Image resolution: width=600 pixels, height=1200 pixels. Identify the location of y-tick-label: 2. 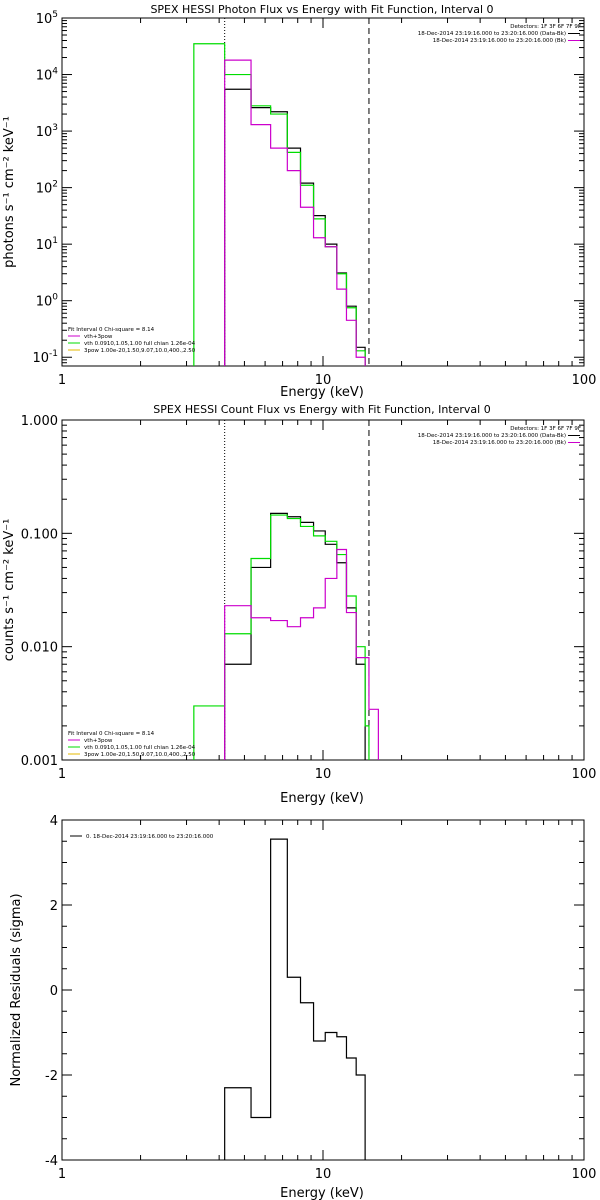
(54, 906).